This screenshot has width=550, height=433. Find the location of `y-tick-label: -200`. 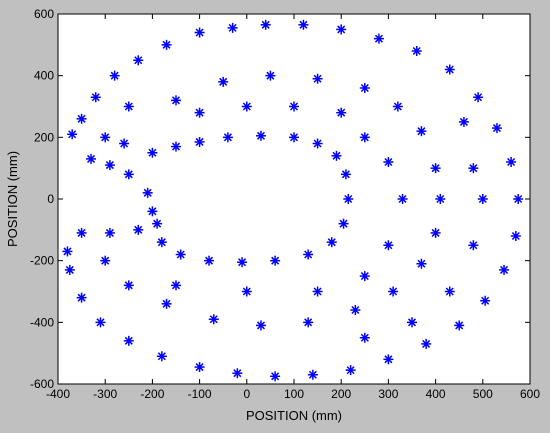

y-tick-label: -200 is located at coordinates (42, 261).